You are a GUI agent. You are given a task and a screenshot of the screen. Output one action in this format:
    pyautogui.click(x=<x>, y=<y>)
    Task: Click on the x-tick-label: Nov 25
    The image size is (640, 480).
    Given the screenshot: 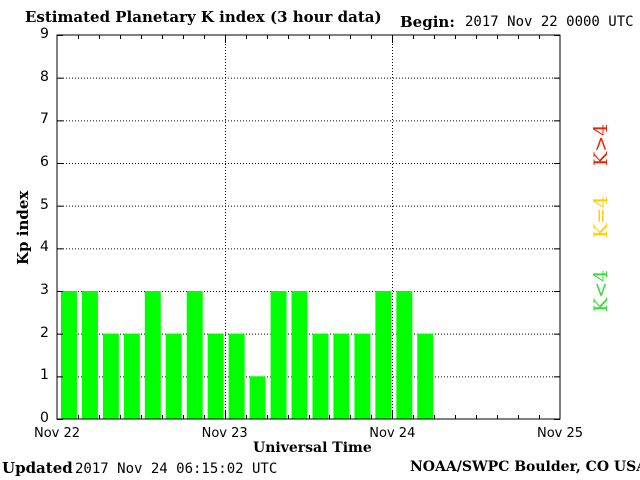 What is the action you would take?
    pyautogui.click(x=560, y=433)
    